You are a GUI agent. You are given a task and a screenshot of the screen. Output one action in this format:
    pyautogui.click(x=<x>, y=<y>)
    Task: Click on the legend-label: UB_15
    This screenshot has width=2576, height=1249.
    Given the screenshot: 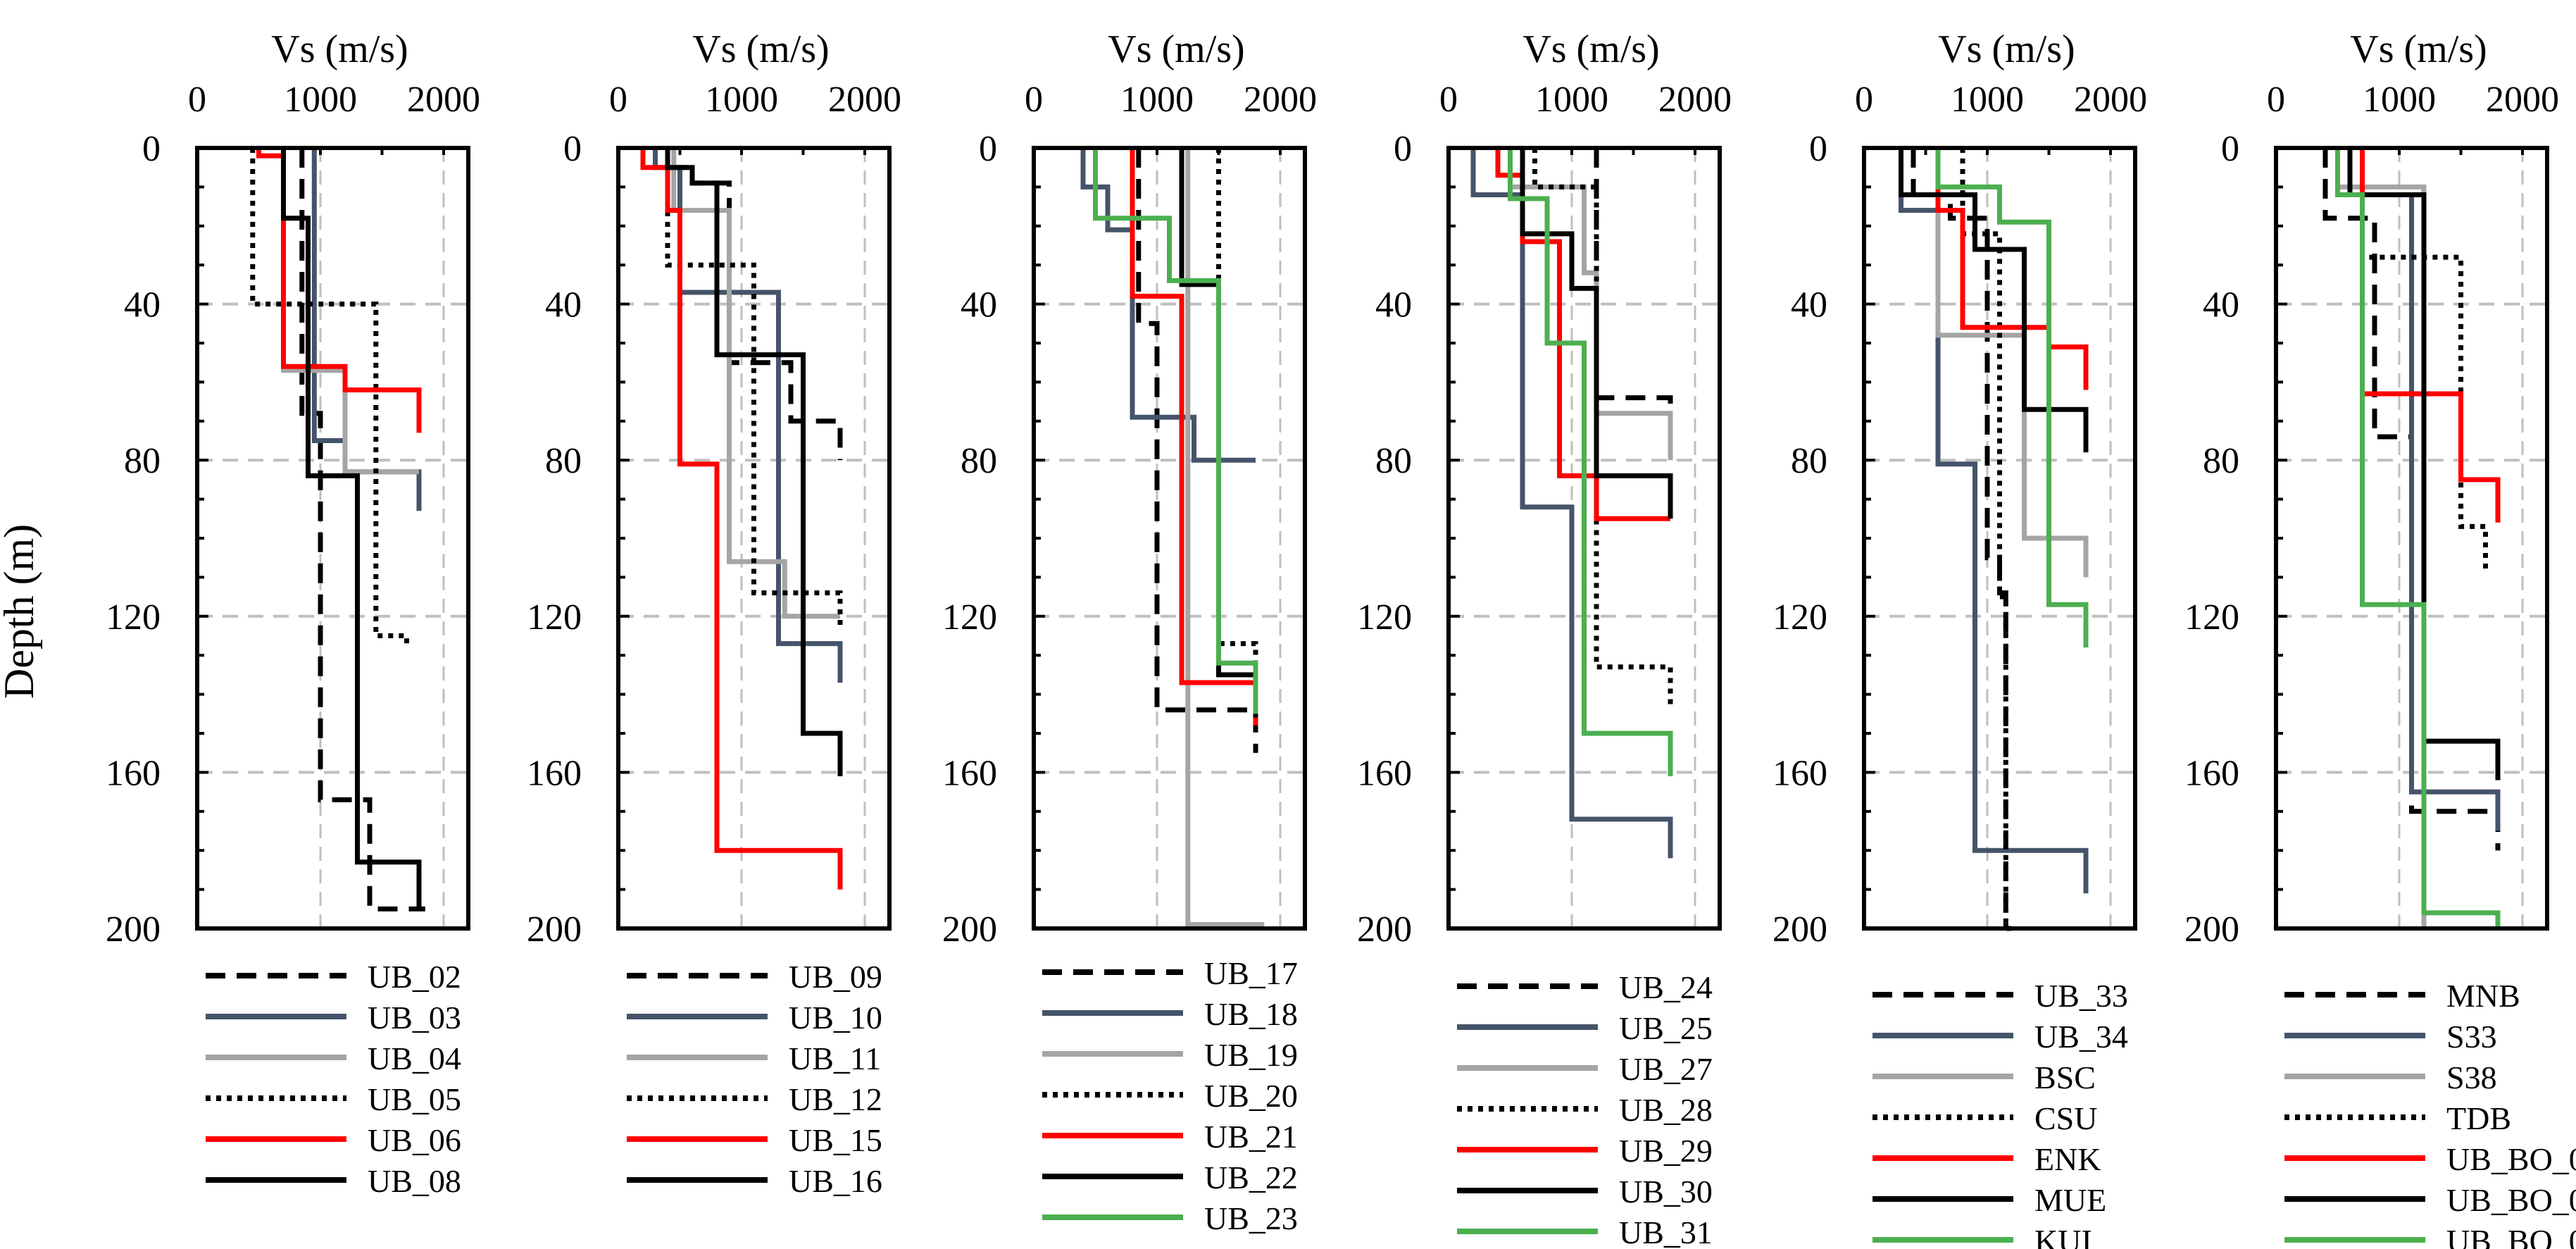 What is the action you would take?
    pyautogui.click(x=835, y=1140)
    